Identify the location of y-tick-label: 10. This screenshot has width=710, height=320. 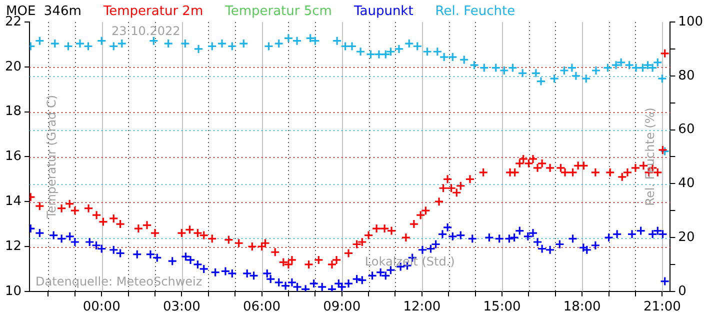
(13, 291).